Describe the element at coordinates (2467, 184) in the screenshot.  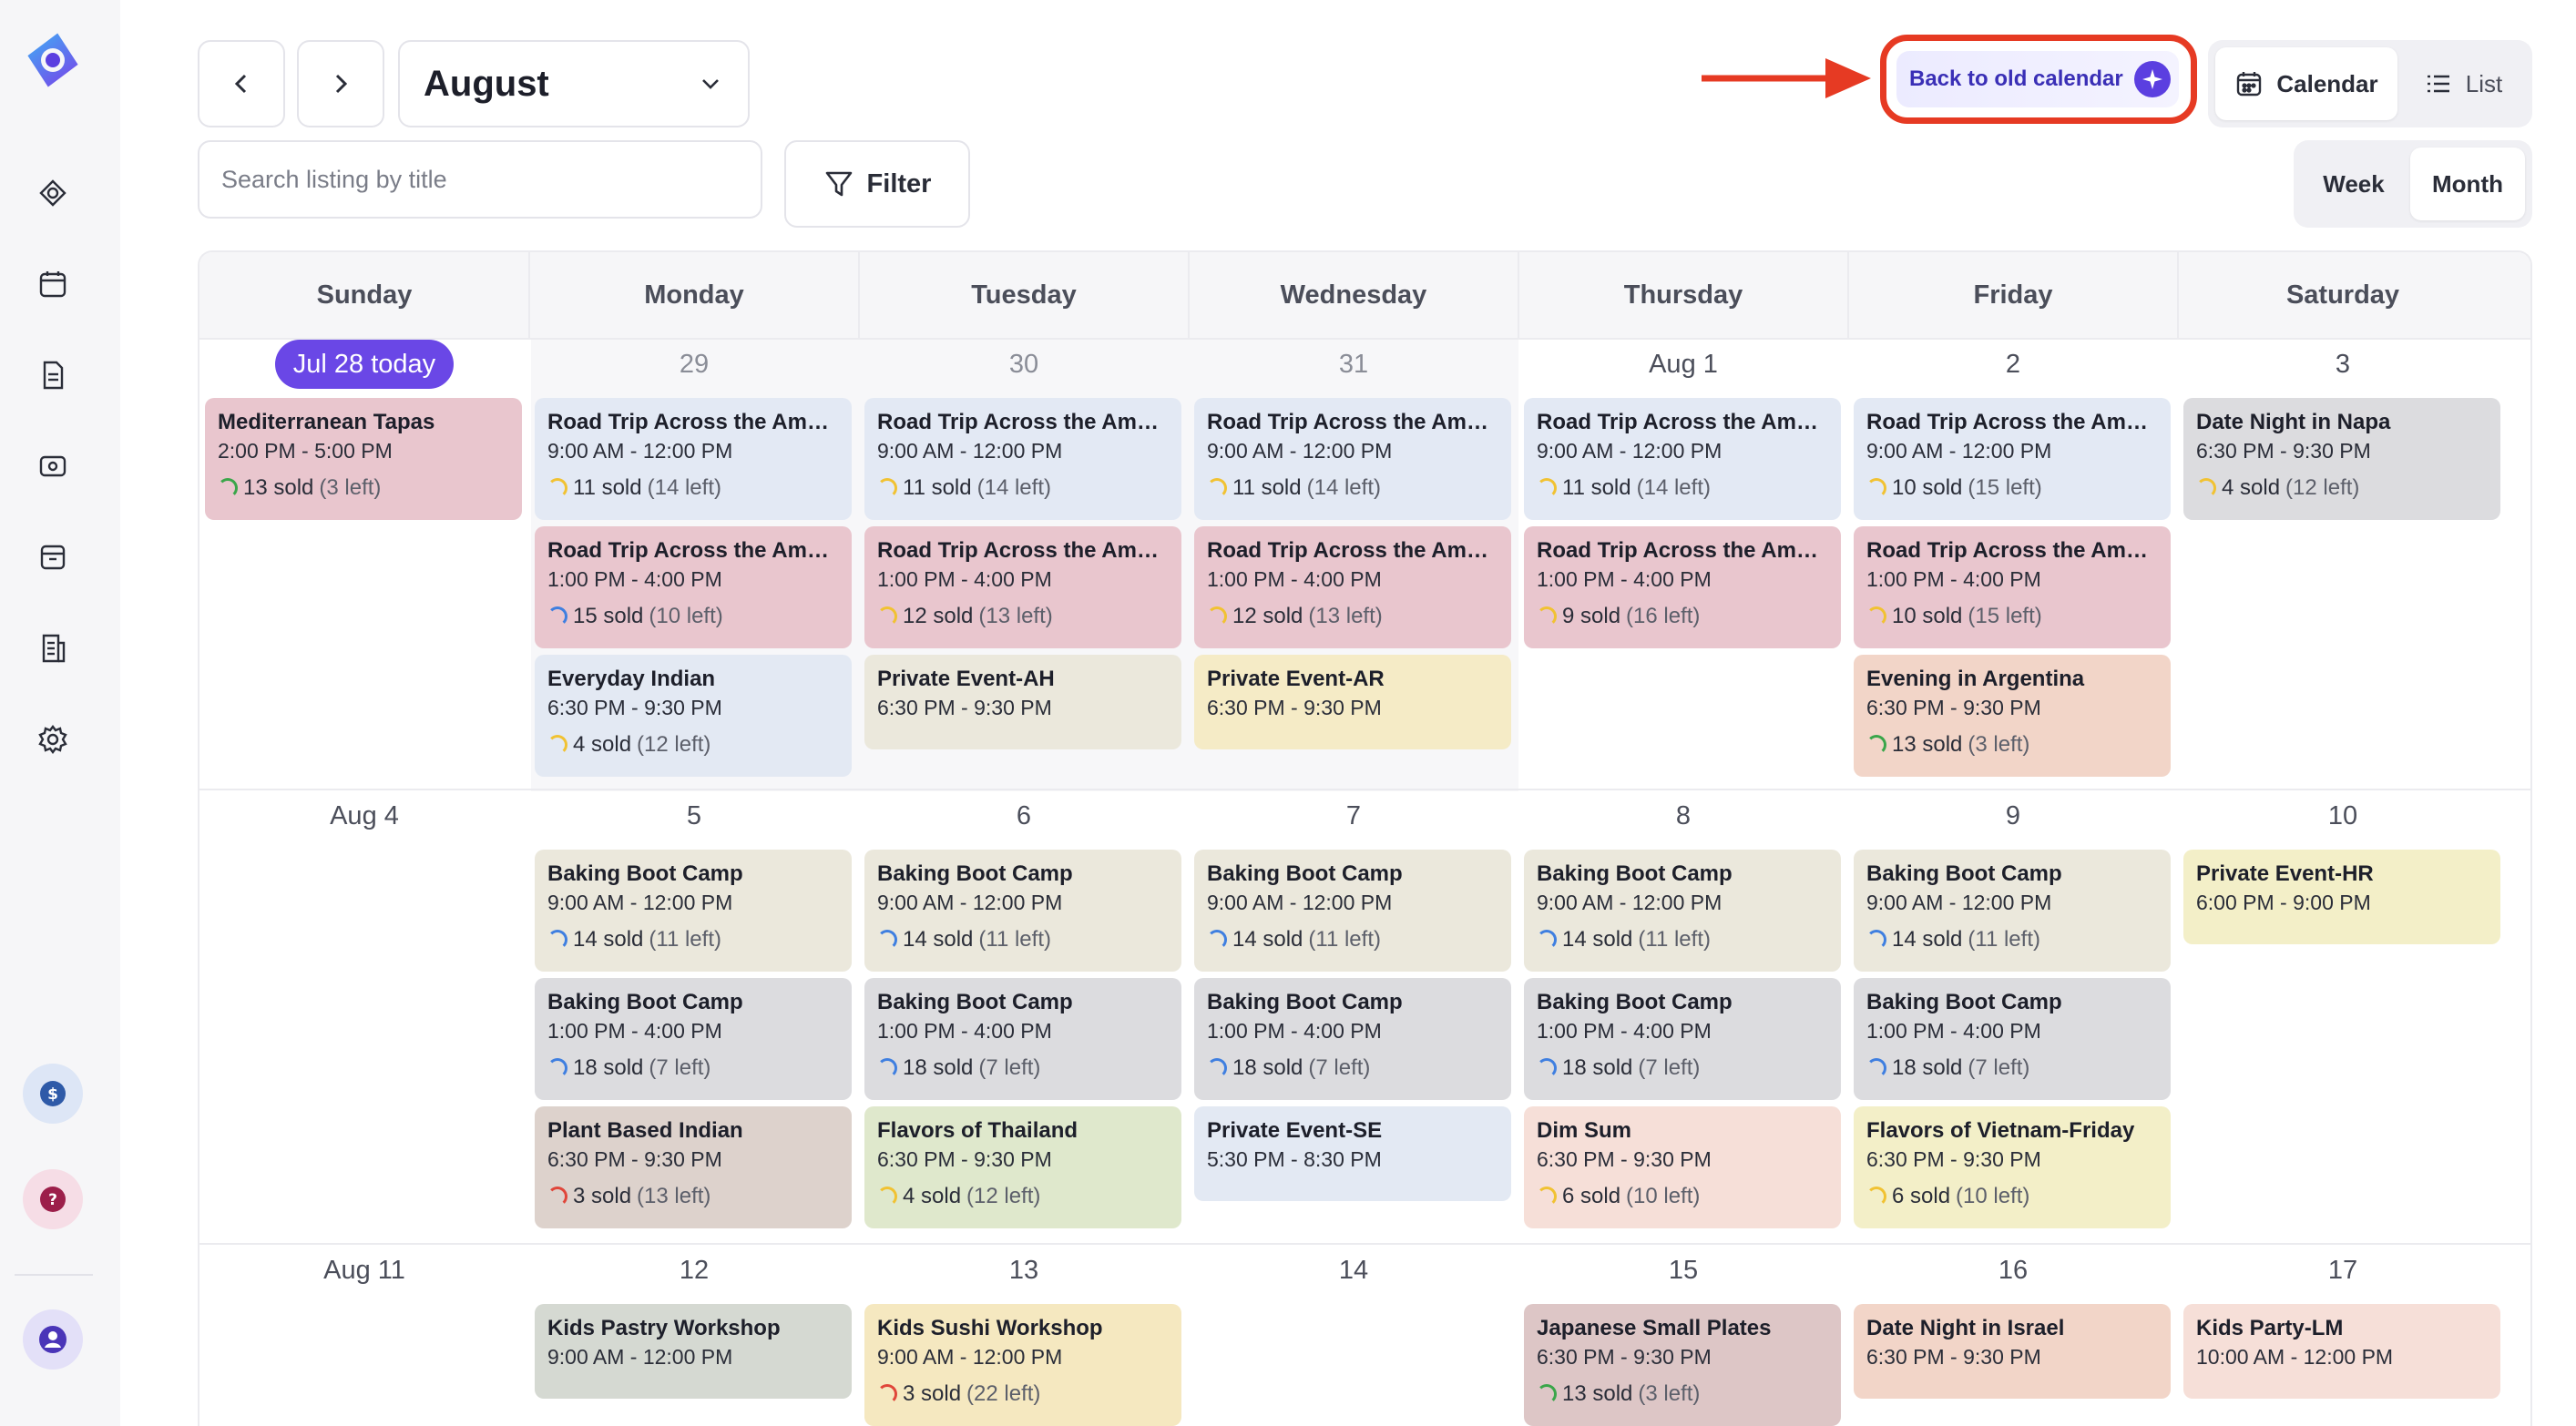
I see `month-range-button: Month` at that location.